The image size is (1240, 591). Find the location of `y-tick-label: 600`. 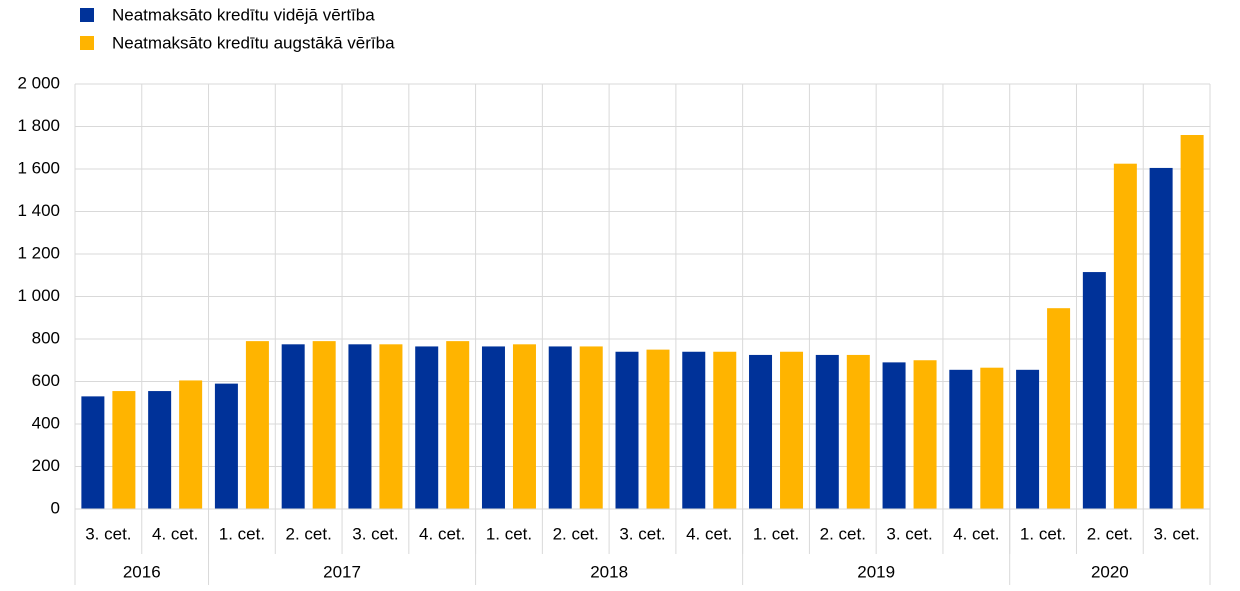

y-tick-label: 600 is located at coordinates (46, 380).